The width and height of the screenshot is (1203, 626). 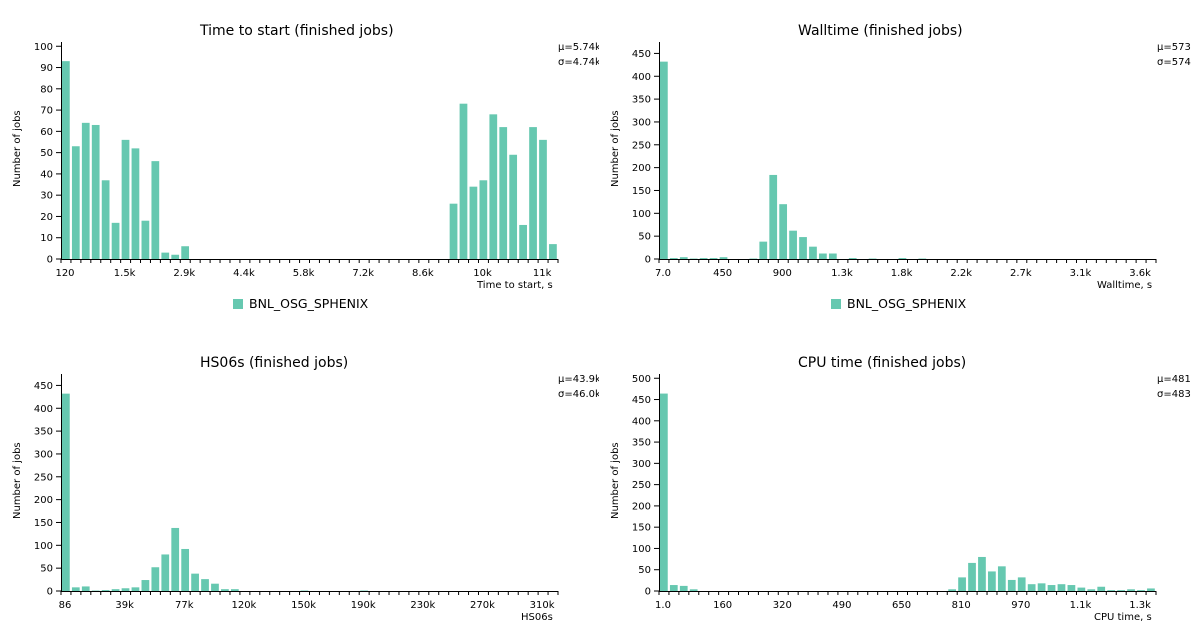 What do you see at coordinates (537, 617) in the screenshot?
I see `x-axis-label: HS06s` at bounding box center [537, 617].